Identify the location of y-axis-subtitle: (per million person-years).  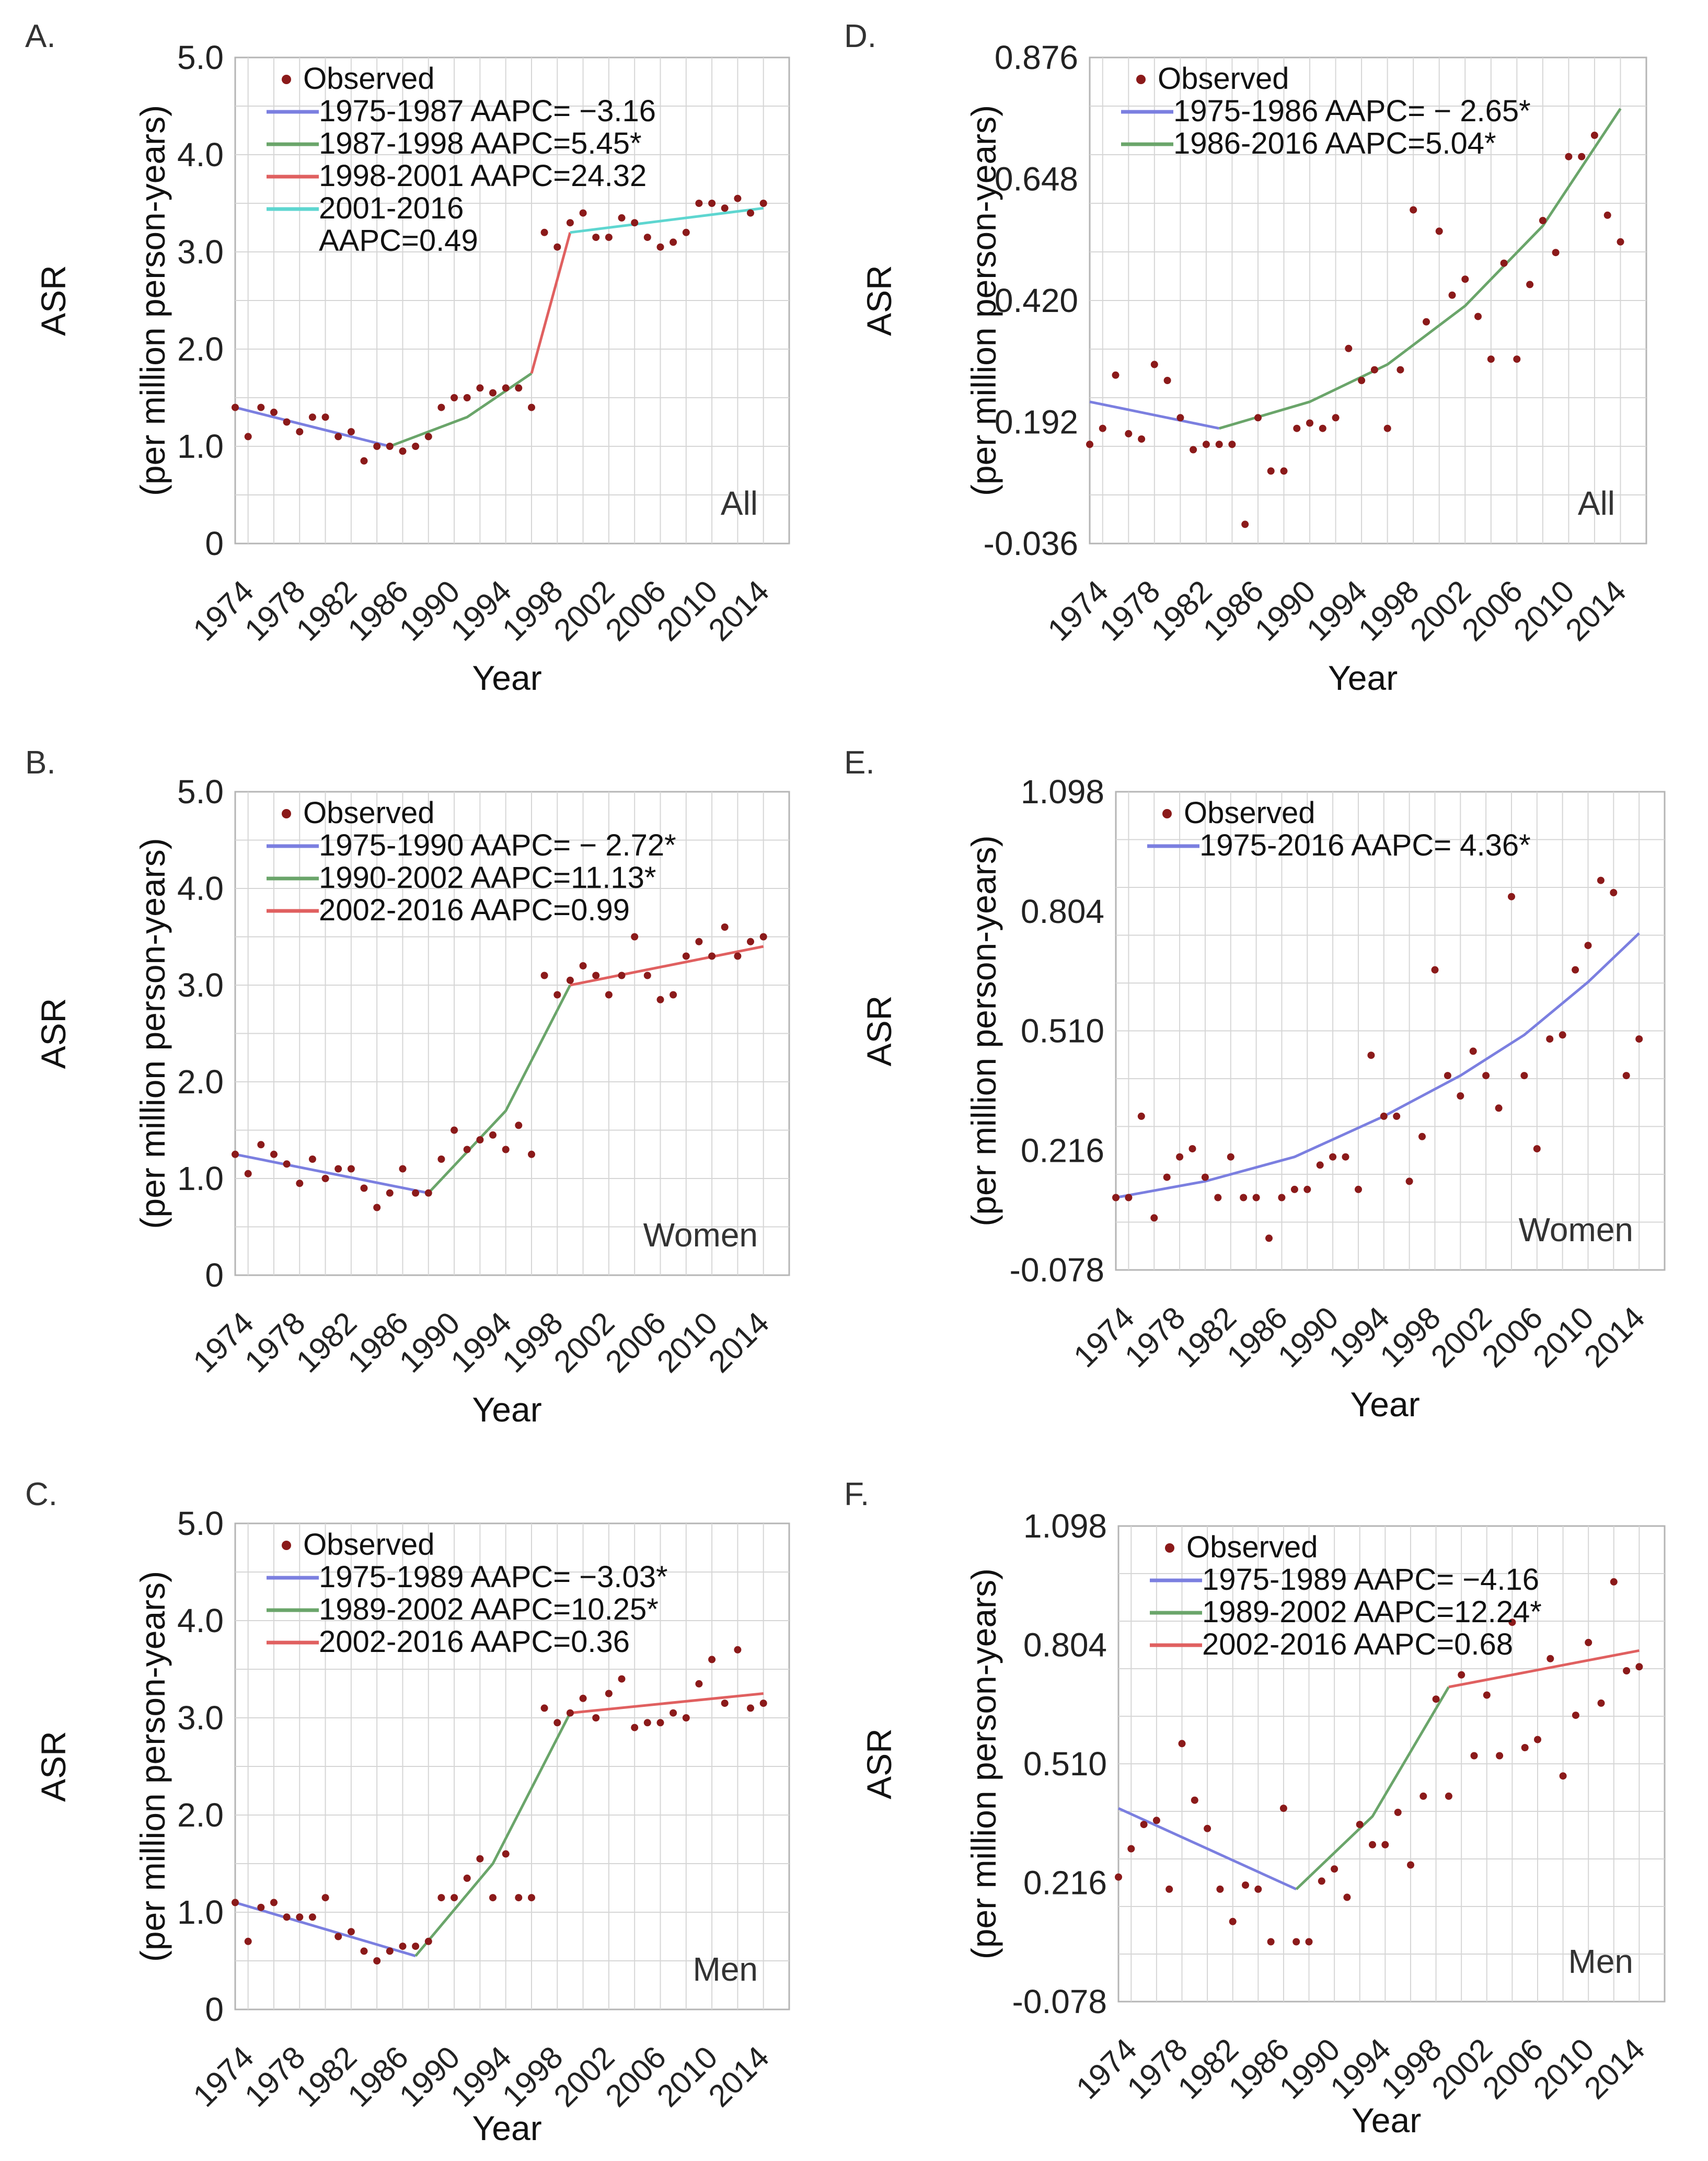
(152, 1033).